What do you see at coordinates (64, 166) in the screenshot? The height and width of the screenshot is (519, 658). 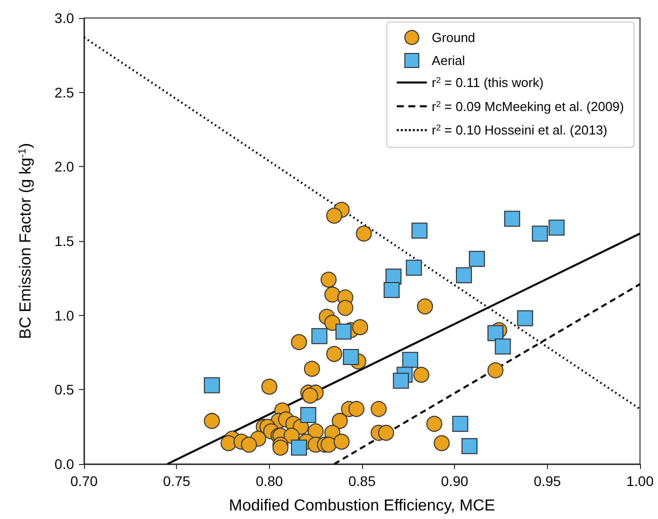 I see `y-tick-label: 2.0` at bounding box center [64, 166].